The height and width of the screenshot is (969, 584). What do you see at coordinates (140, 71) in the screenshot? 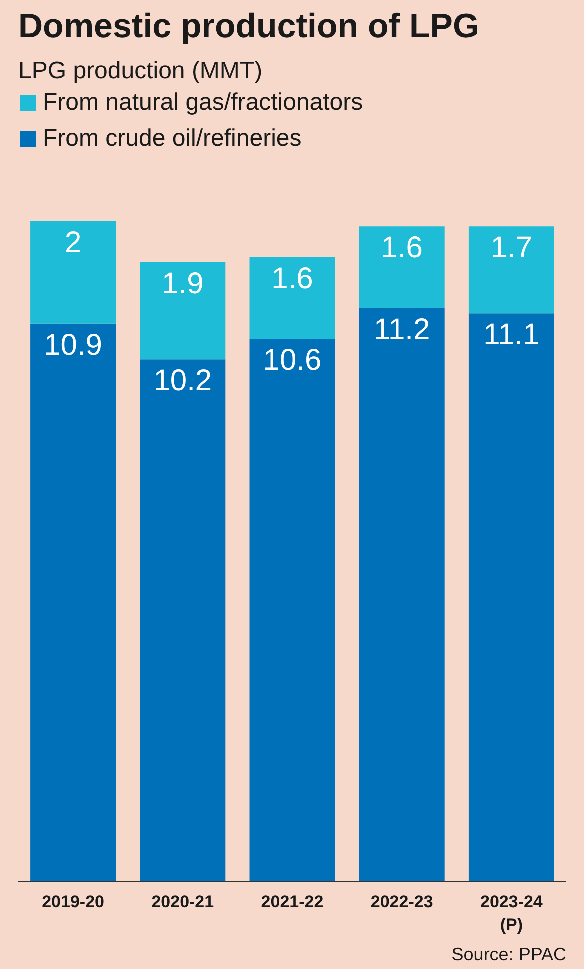
I see `chart-subtitle: LPG production (MMT)` at bounding box center [140, 71].